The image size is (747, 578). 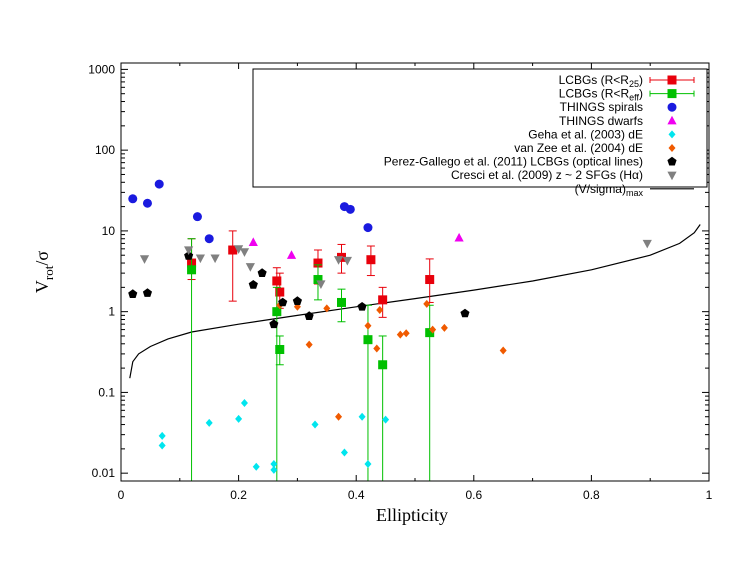 What do you see at coordinates (106, 392) in the screenshot?
I see `y-tick-label: 0.1` at bounding box center [106, 392].